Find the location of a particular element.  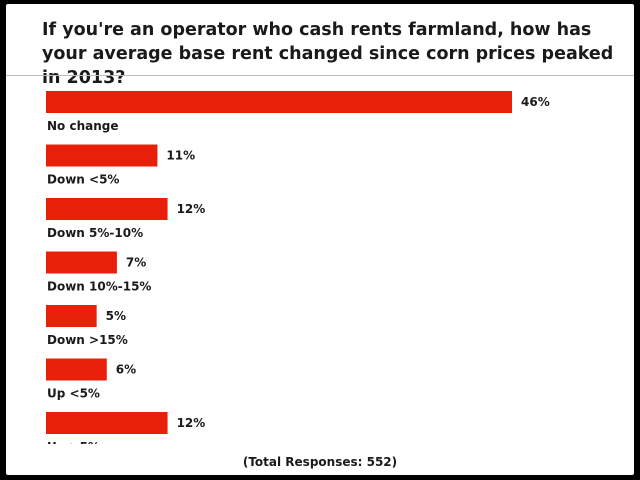

value-label-no-change: 46% is located at coordinates (535, 102).